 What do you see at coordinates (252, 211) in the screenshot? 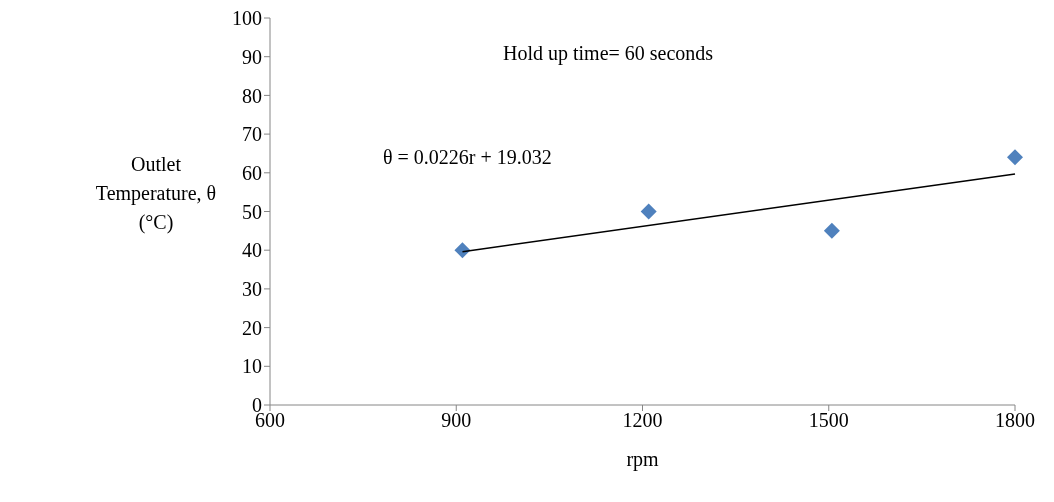
I see `y-tick-label: 50` at bounding box center [252, 211].